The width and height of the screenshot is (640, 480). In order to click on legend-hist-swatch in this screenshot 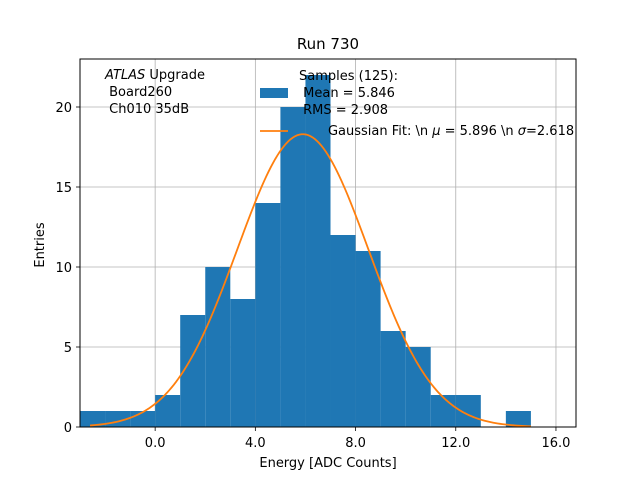, I will do `click(274, 93)`.